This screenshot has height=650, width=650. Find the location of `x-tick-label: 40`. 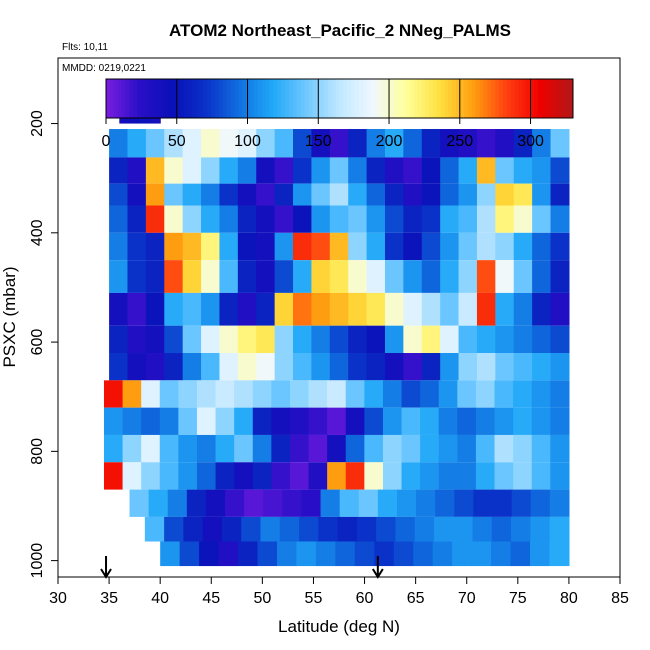

x-tick-label: 40 is located at coordinates (160, 598).